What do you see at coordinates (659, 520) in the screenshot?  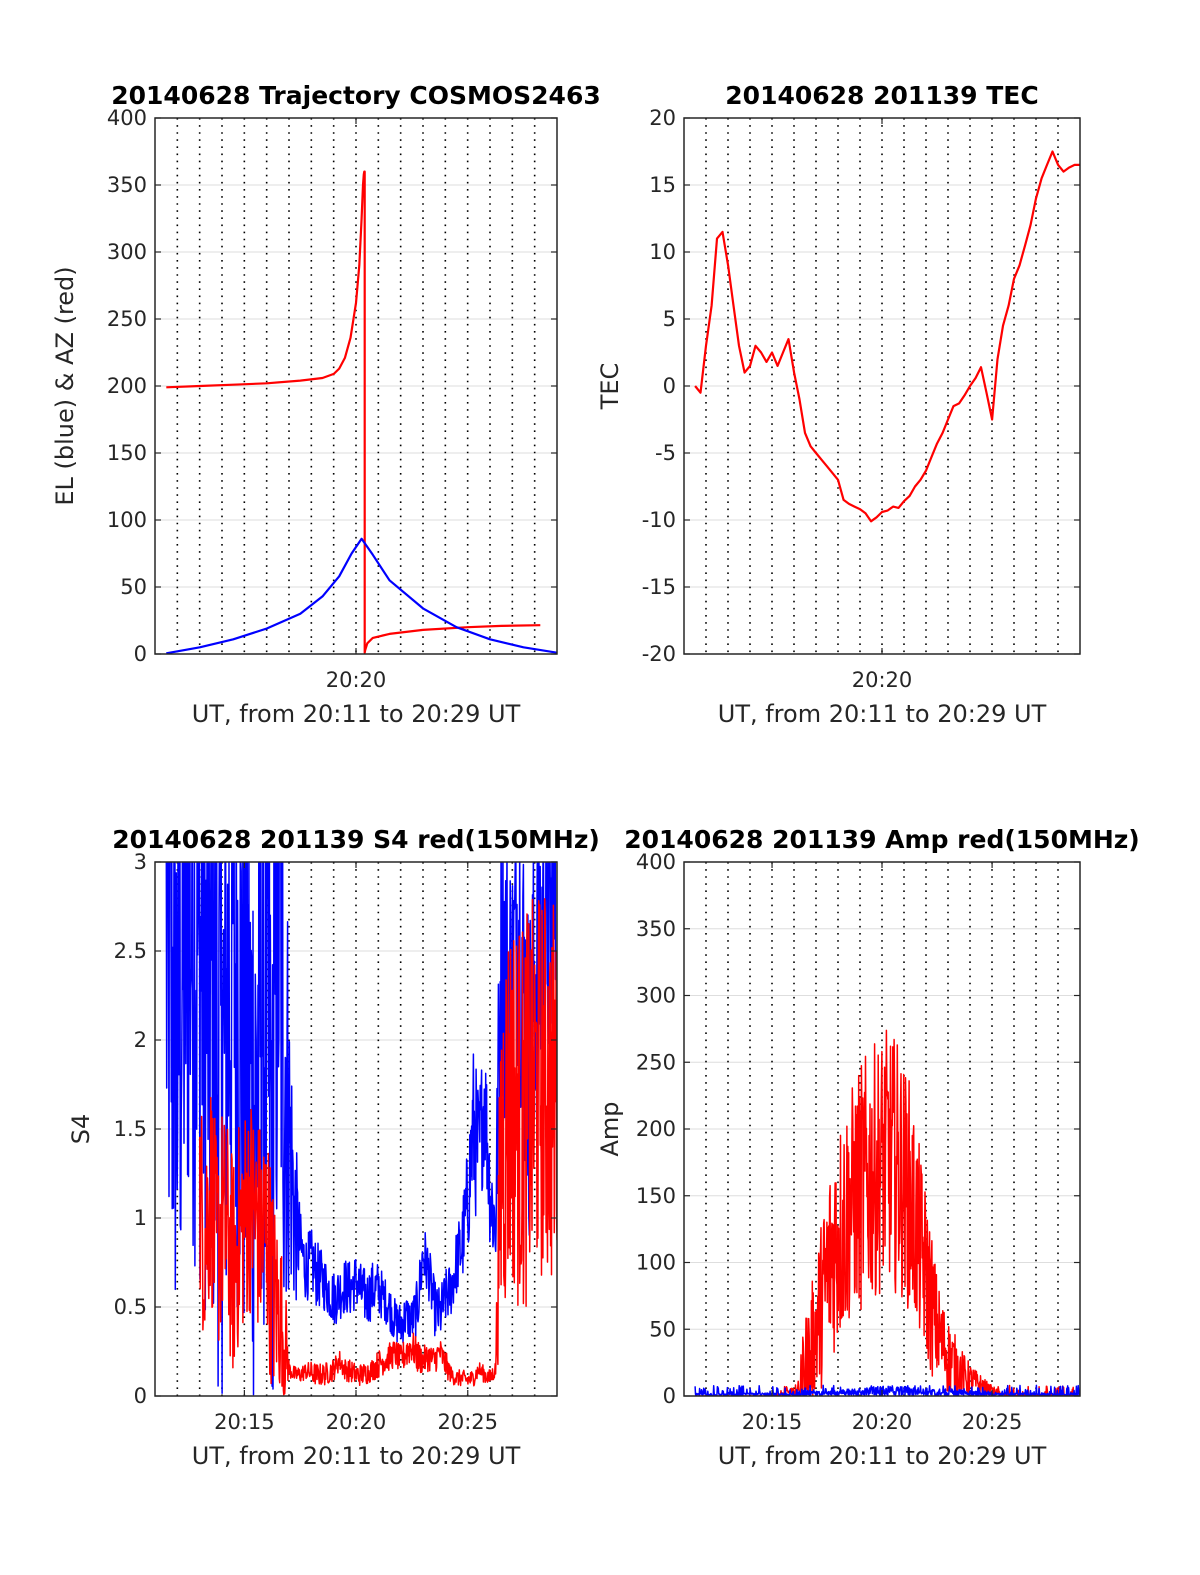 I see `y-tick-label: -10` at bounding box center [659, 520].